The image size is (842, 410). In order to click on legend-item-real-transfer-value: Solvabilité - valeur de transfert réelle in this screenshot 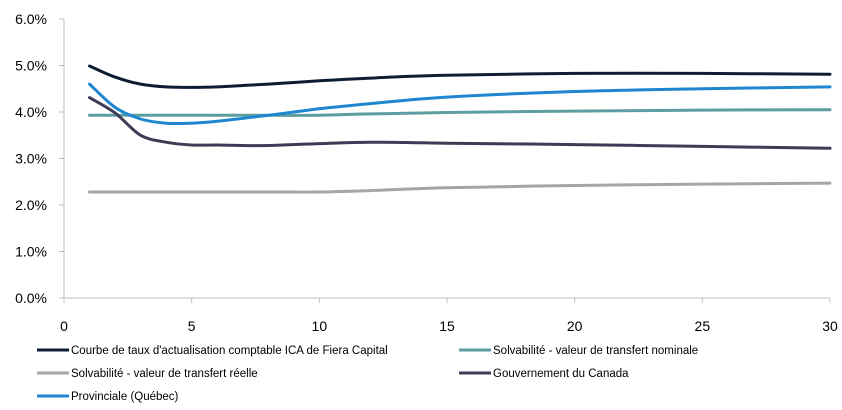, I will do `click(147, 374)`.